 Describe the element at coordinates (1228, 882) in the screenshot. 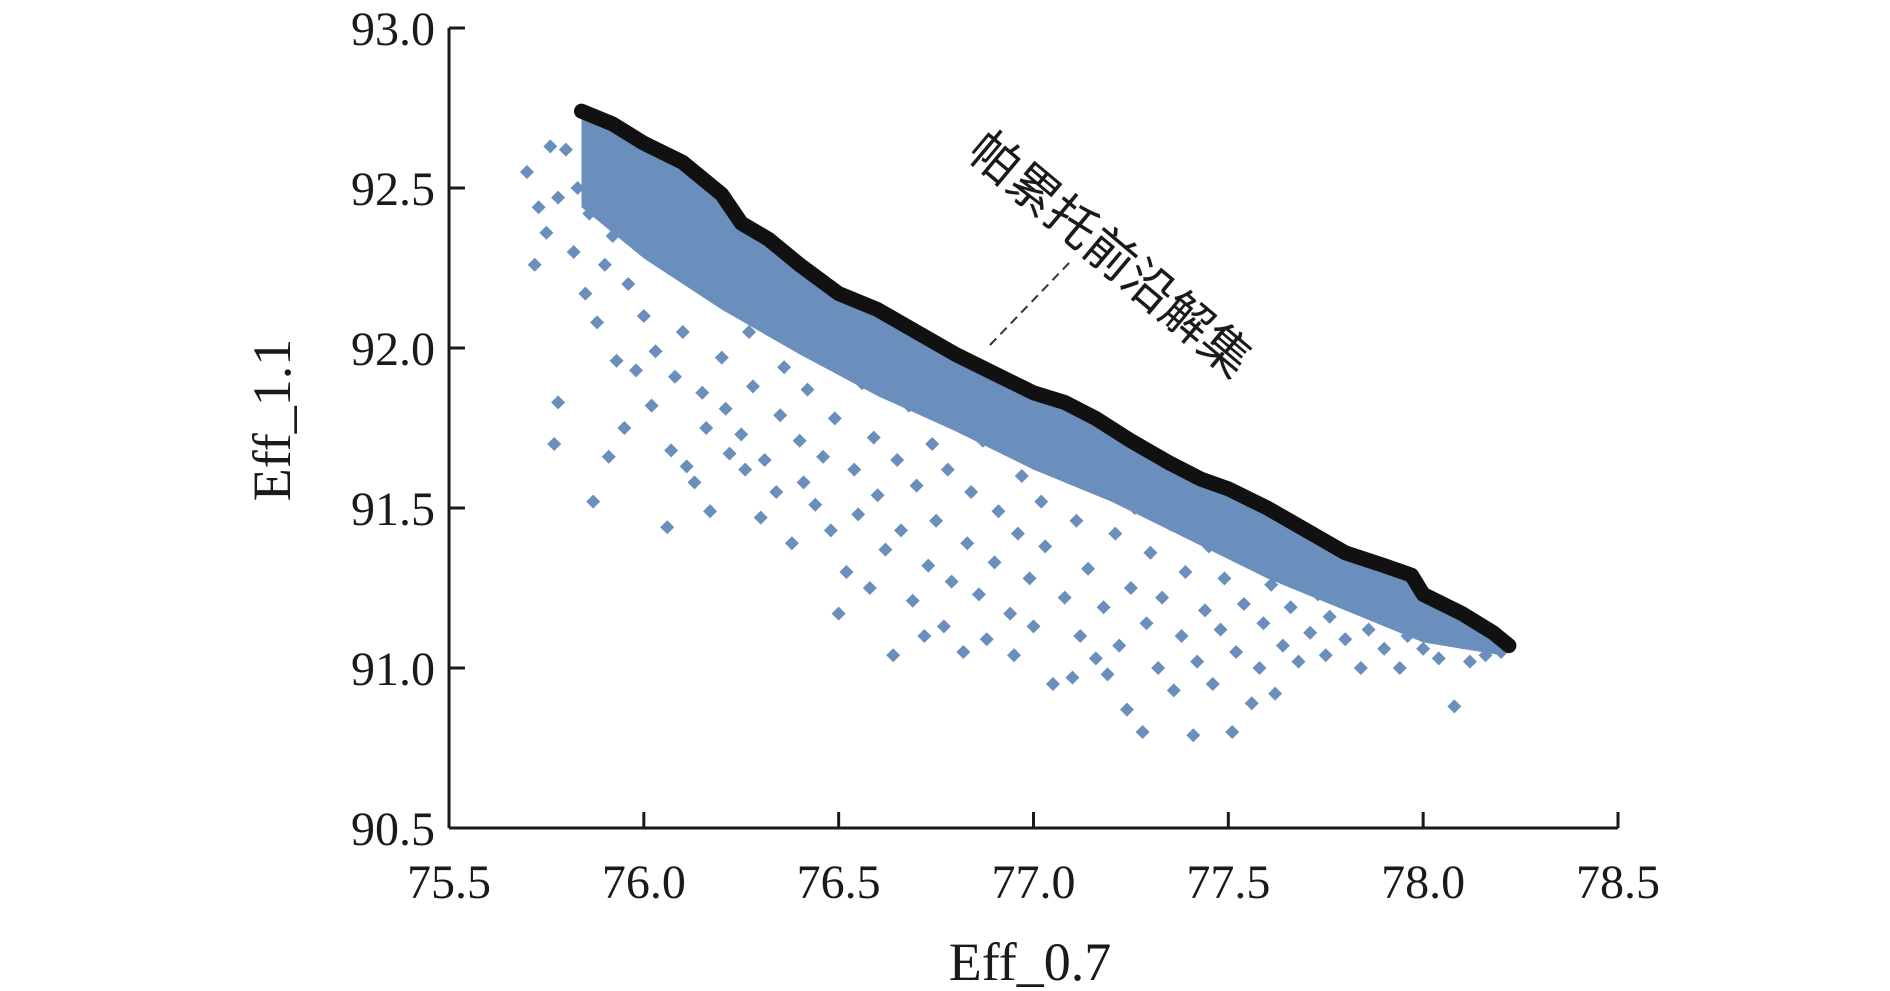

I see `x-tick-label: 77.5` at that location.